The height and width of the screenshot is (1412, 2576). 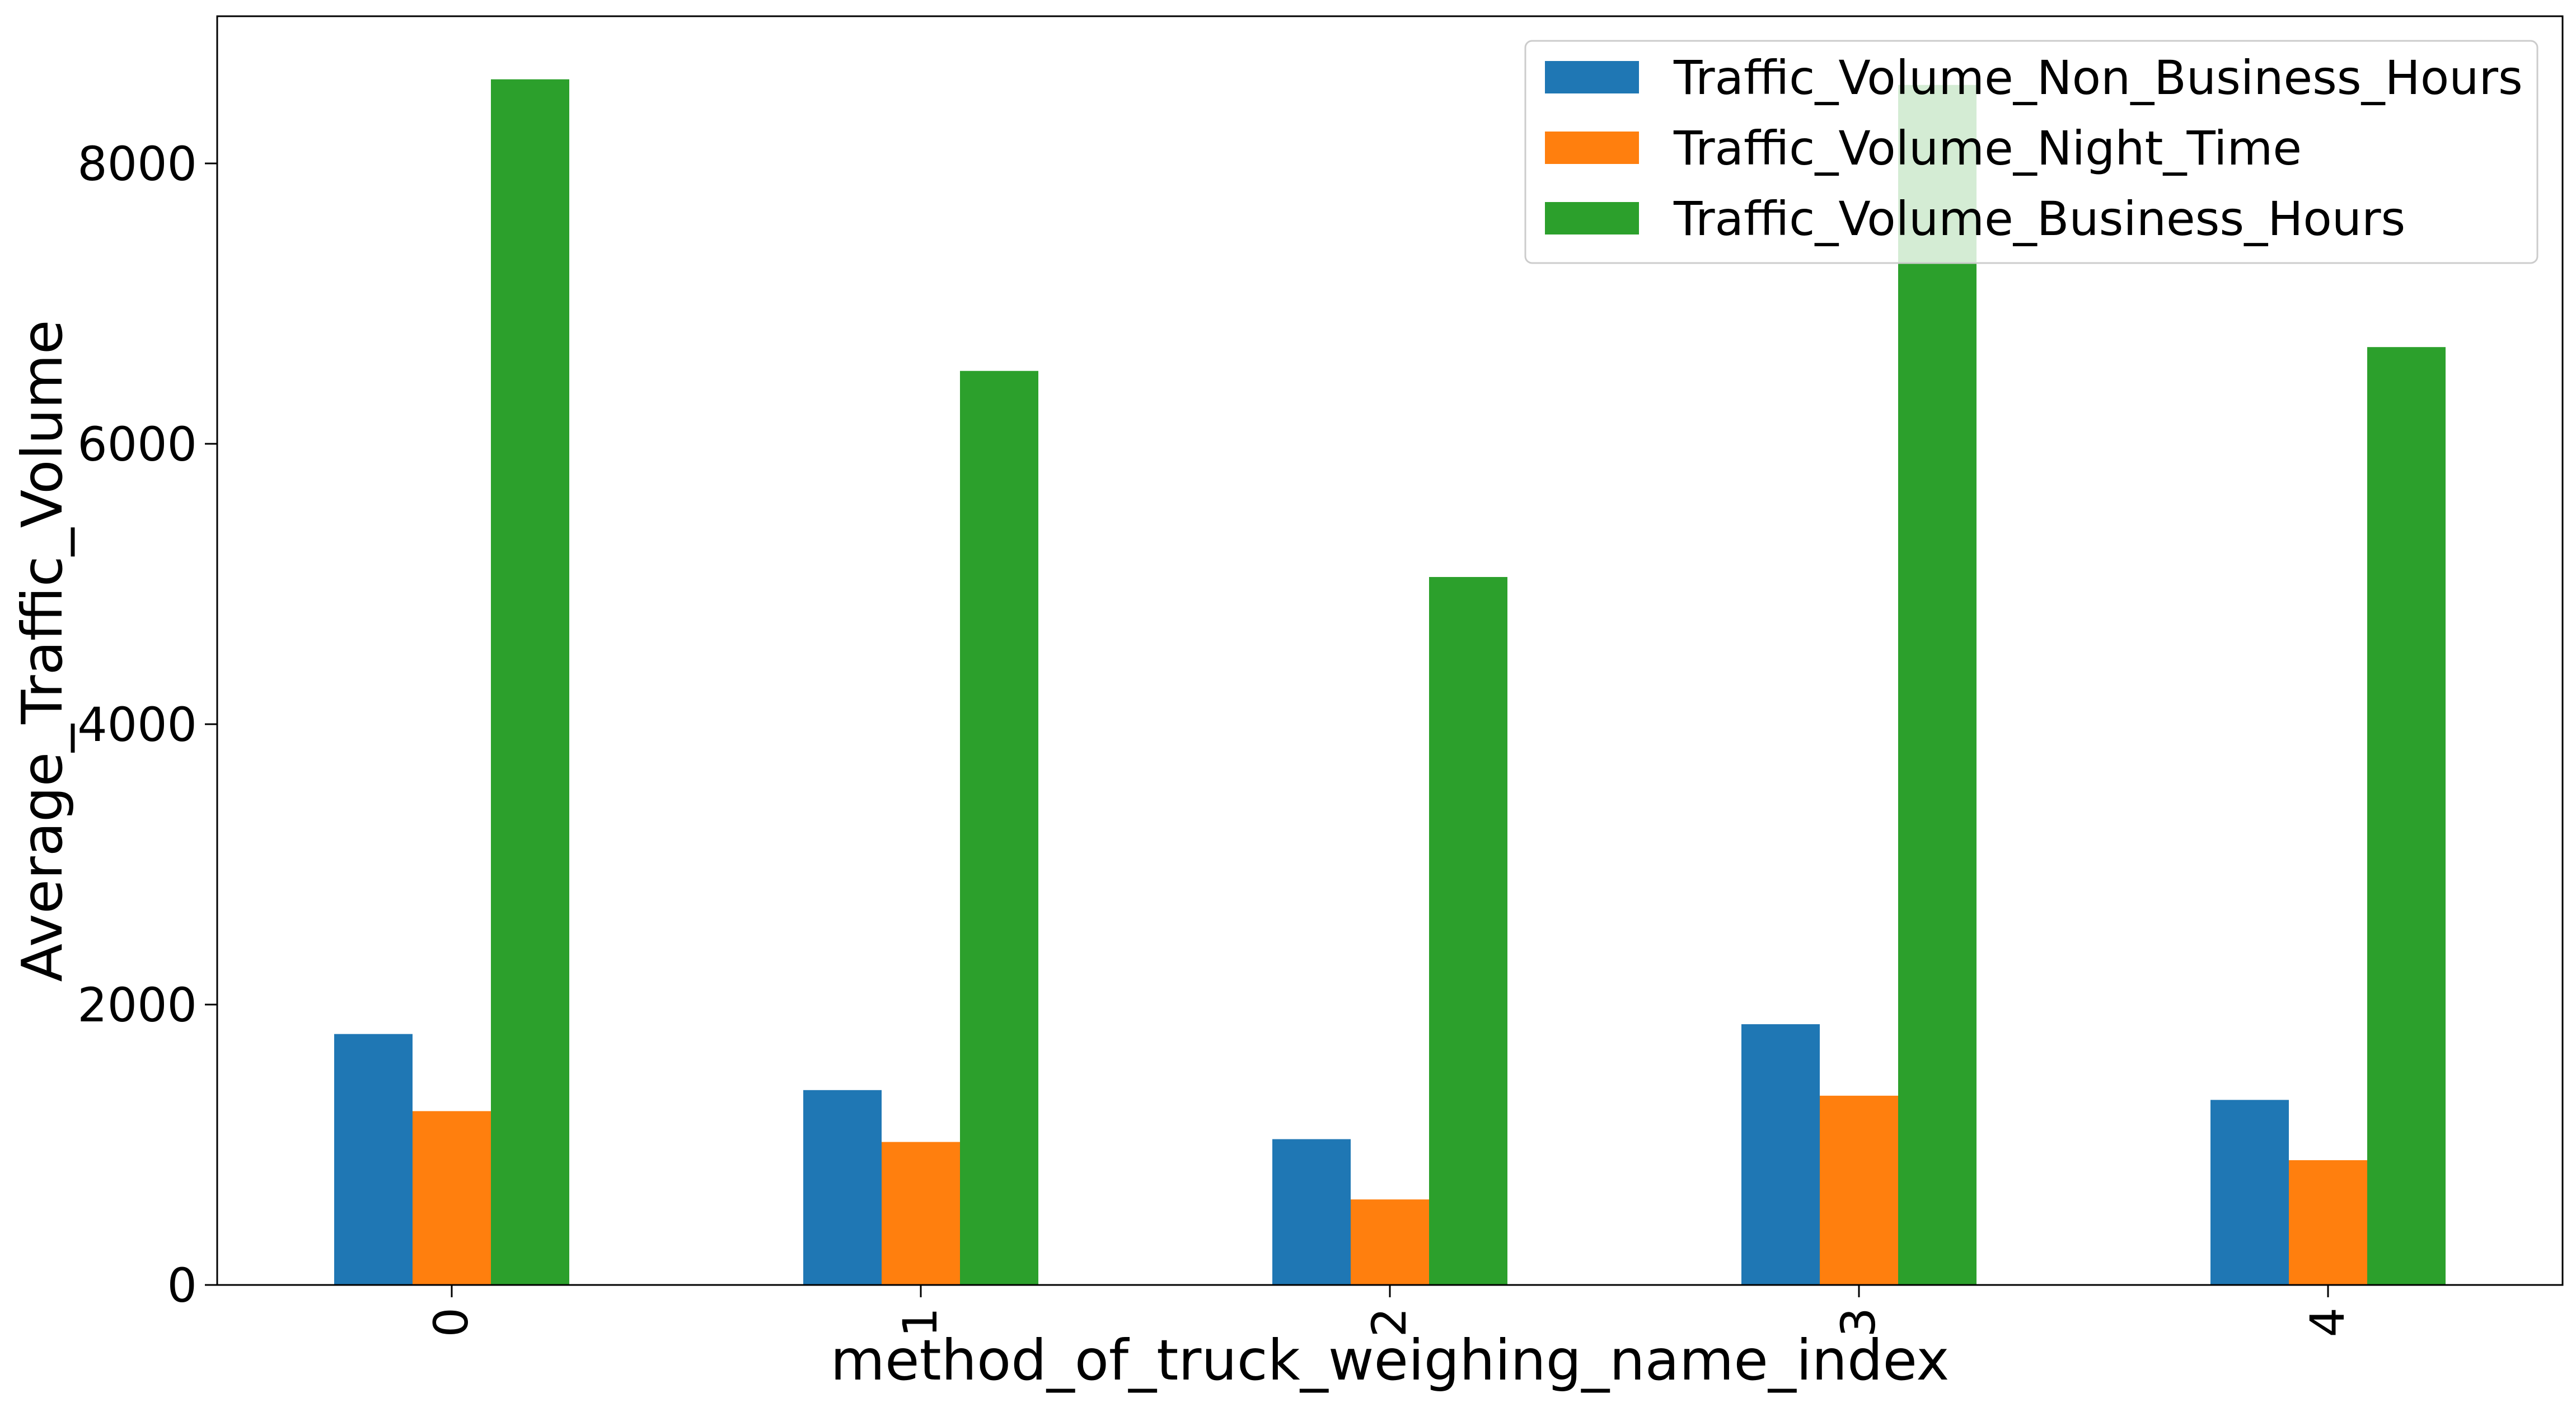 I want to click on legend-box, so click(x=2031, y=152).